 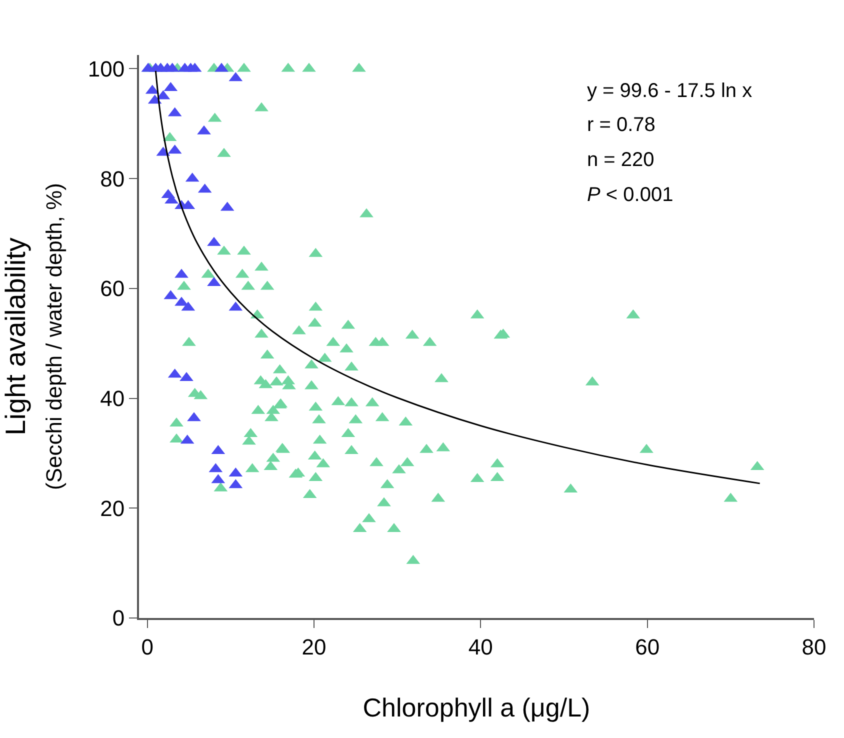 What do you see at coordinates (814, 647) in the screenshot?
I see `x-tick-label: 80` at bounding box center [814, 647].